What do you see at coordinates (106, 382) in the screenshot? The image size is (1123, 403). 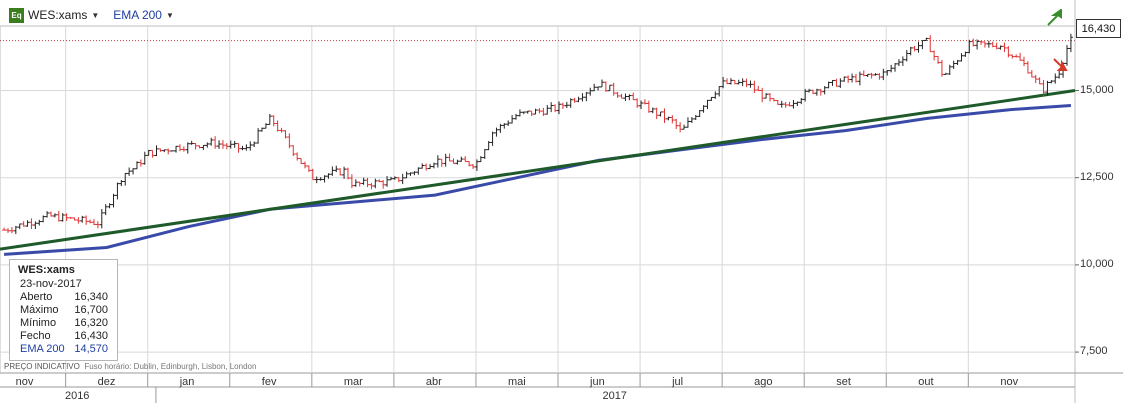 I see `month-label: dez` at bounding box center [106, 382].